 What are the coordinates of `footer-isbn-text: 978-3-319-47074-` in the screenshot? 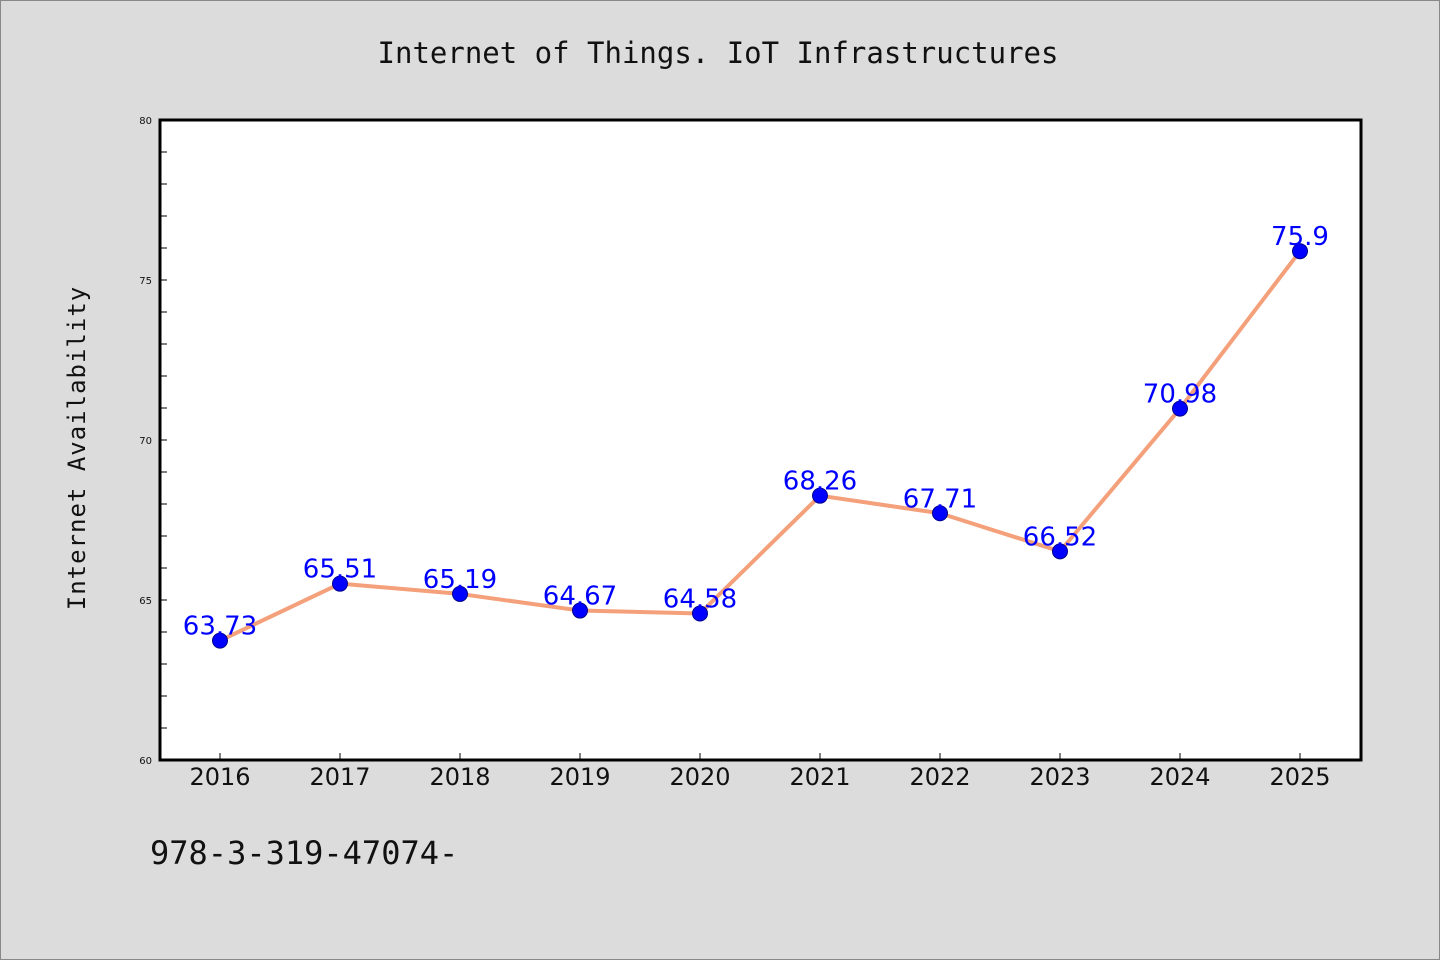 It's located at (304, 853).